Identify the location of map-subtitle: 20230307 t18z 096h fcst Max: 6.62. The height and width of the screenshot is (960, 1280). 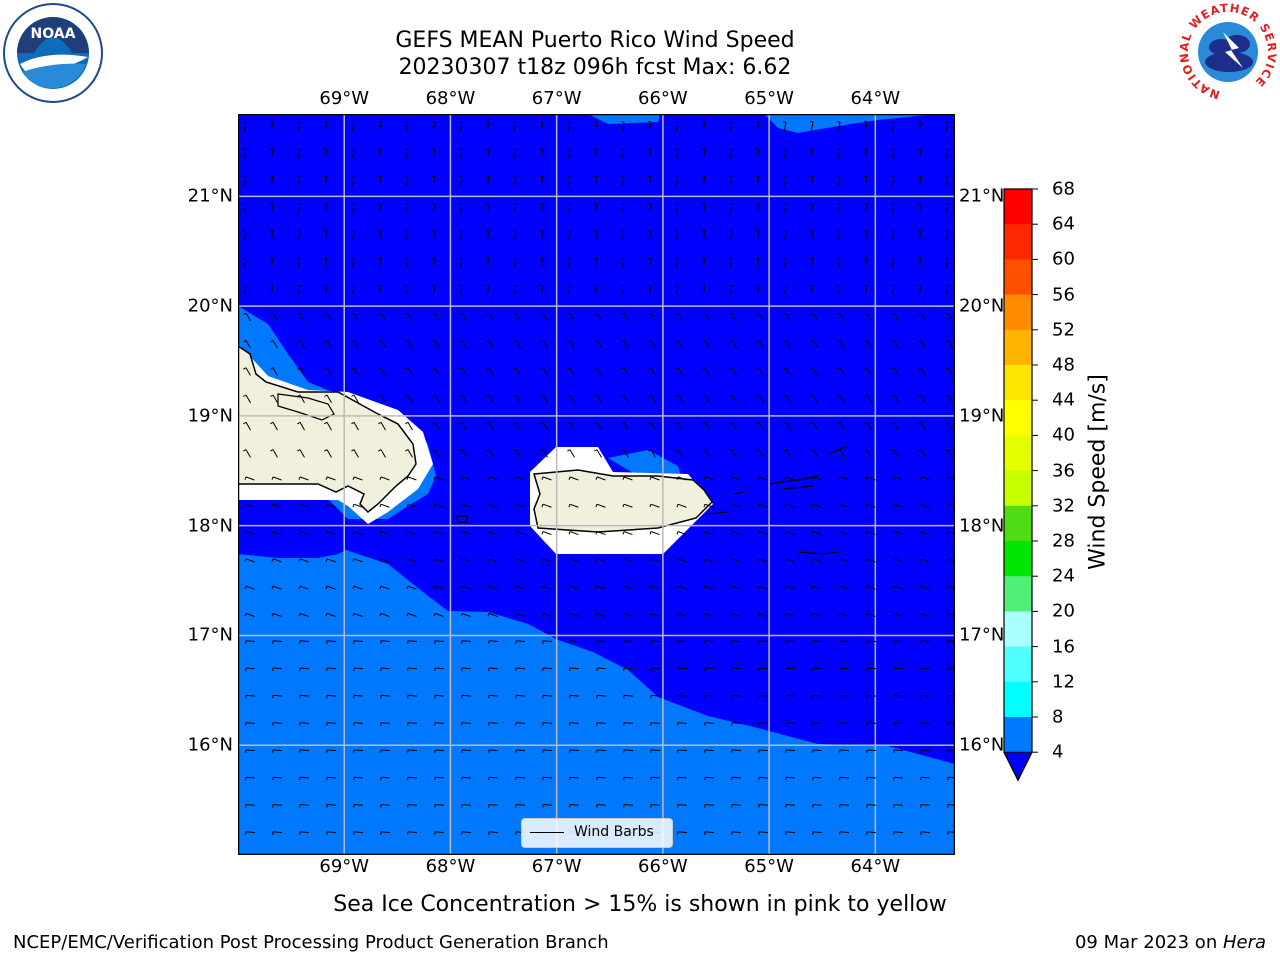
(595, 67).